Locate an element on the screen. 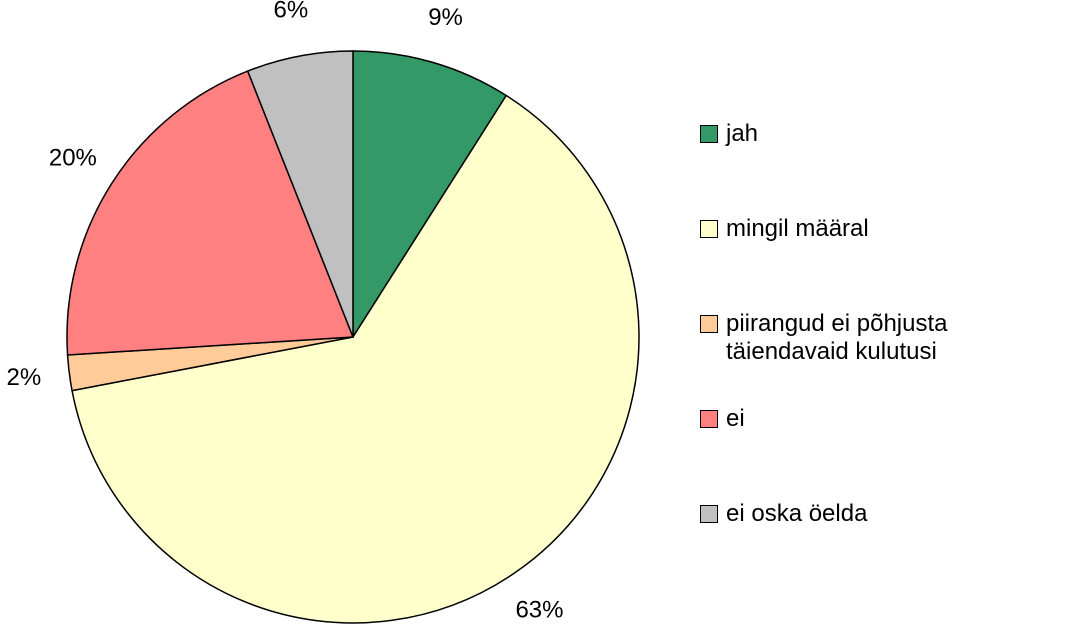  legend-label: ei oska öelda is located at coordinates (797, 513).